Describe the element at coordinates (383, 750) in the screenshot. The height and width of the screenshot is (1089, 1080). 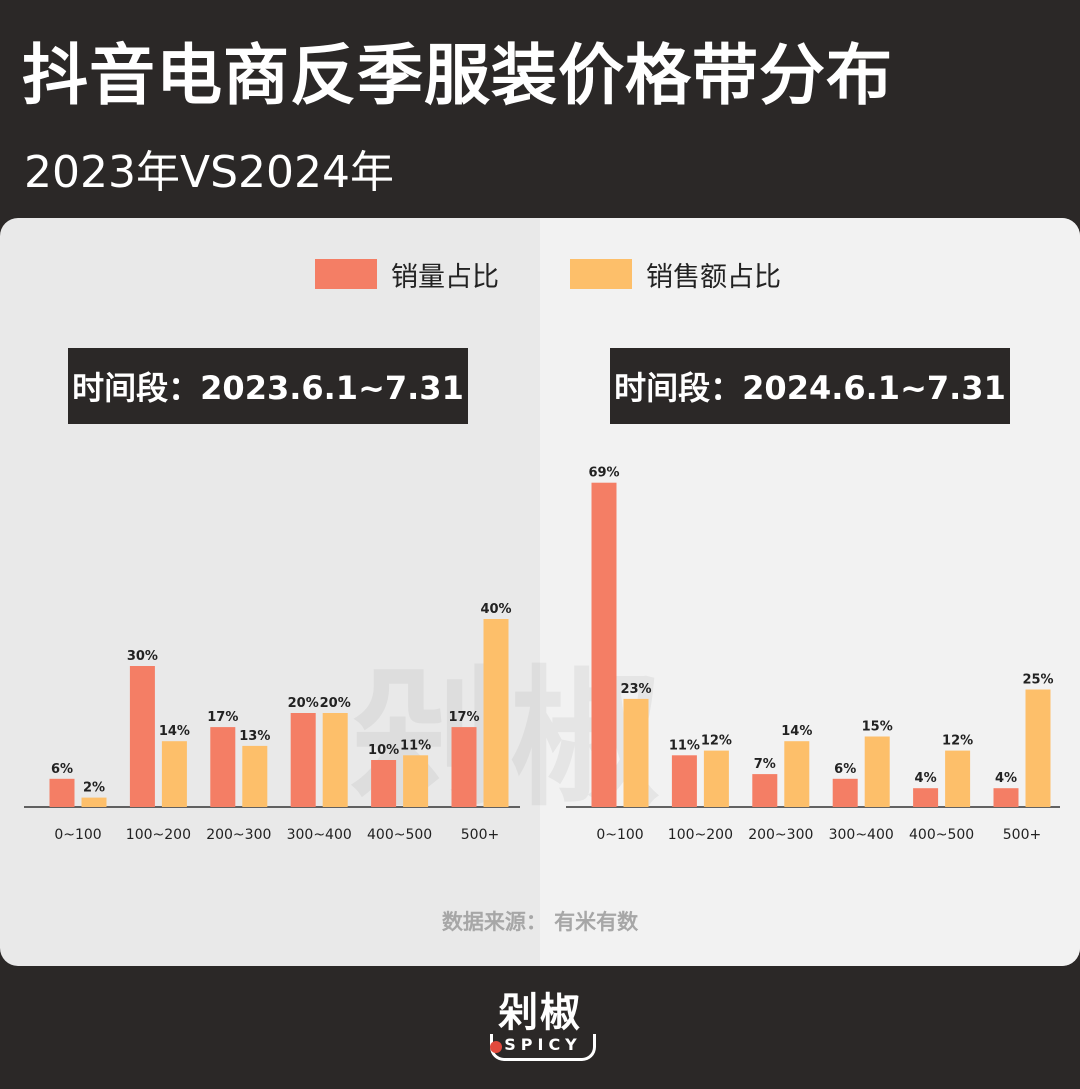
I see `data-label-2023-volume-4: 10%` at that location.